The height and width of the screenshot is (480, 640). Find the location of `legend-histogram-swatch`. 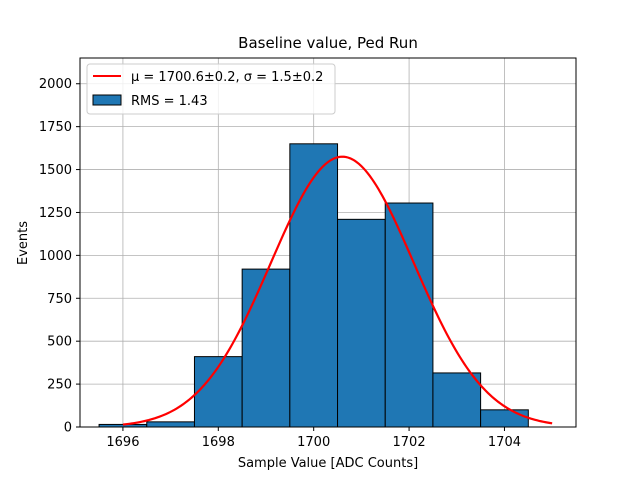

legend-histogram-swatch is located at coordinates (107, 100).